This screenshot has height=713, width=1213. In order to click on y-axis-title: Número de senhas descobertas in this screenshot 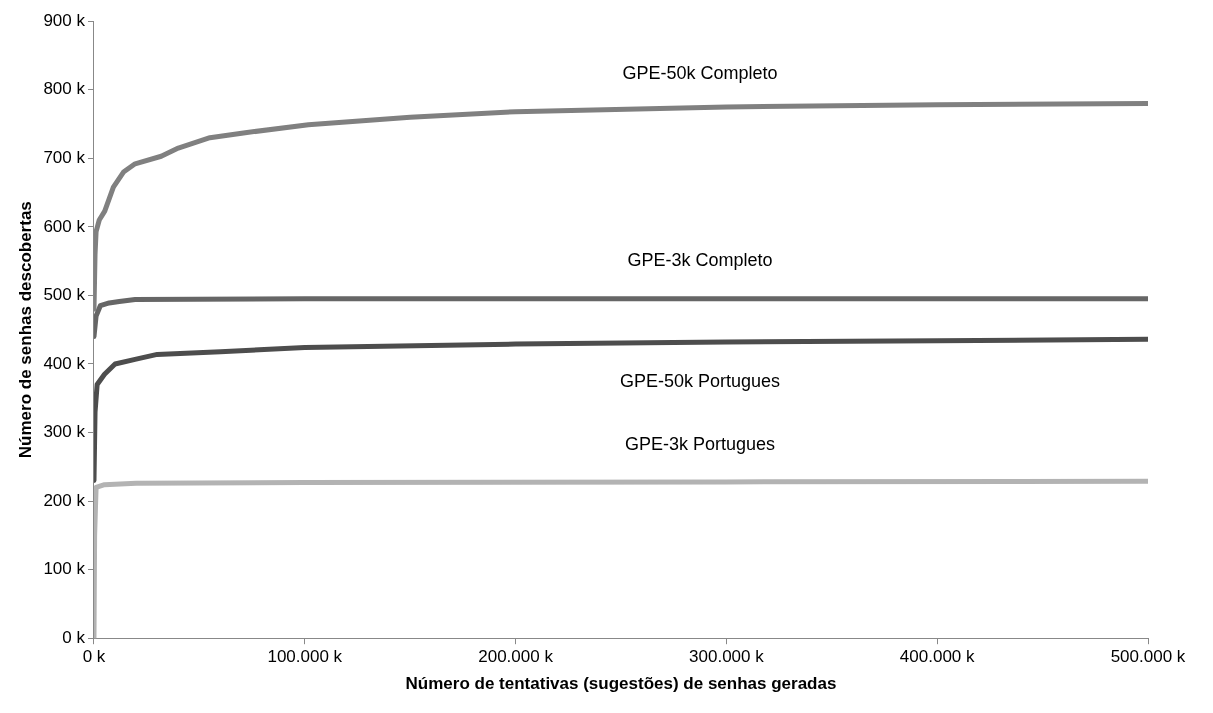, I will do `click(25, 330)`.